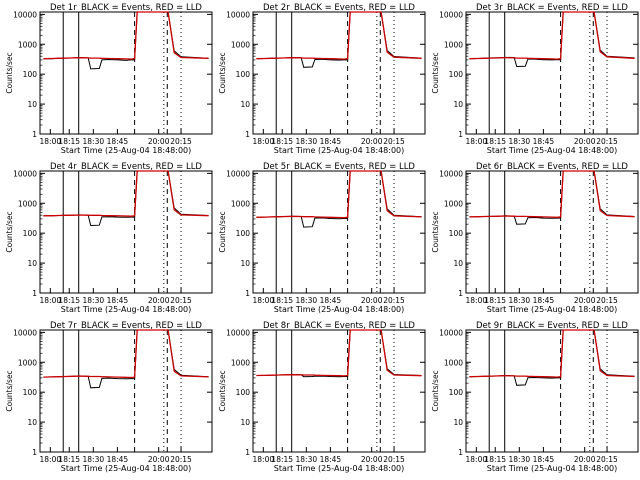 Image resolution: width=640 pixels, height=480 pixels. What do you see at coordinates (339, 8) in the screenshot?
I see `plot-title: Det 2r_BLACK = Events, RED = LLD` at bounding box center [339, 8].